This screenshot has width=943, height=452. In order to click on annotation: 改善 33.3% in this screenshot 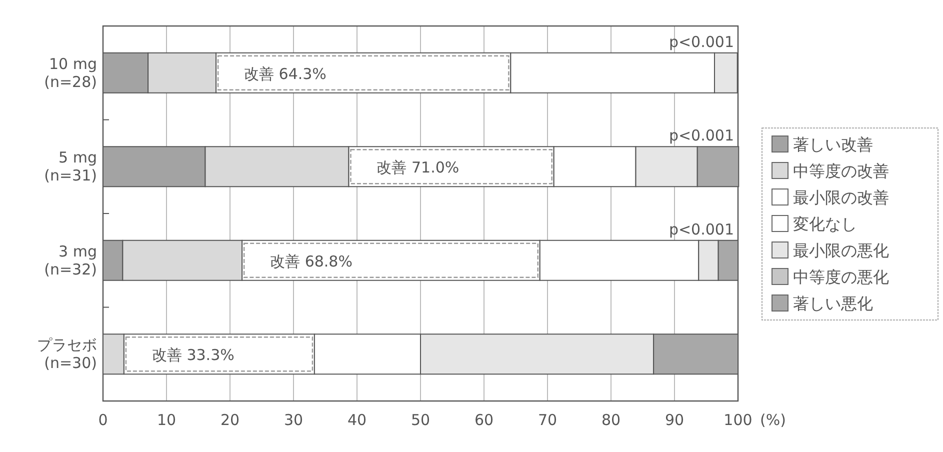, I will do `click(193, 355)`.